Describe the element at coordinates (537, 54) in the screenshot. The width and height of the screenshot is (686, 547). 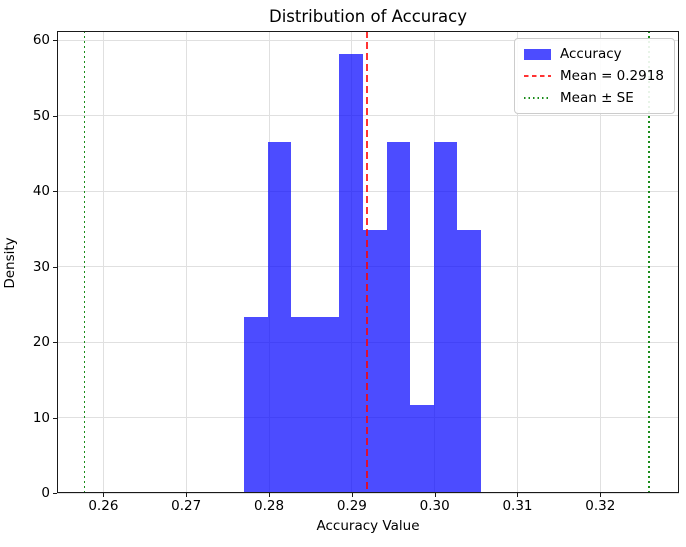
I see `legend-patch-icon` at that location.